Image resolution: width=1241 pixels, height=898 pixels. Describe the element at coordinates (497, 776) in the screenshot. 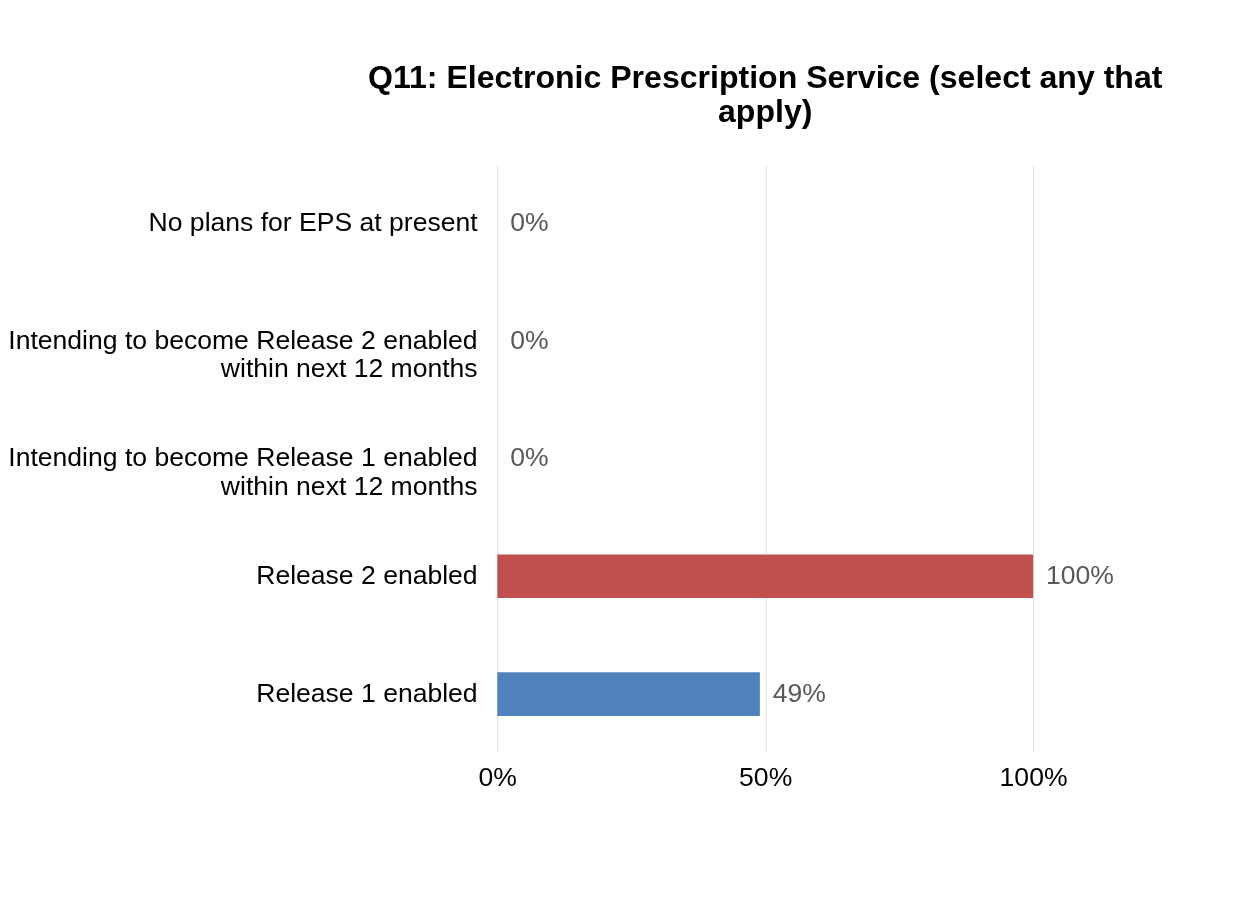

I see `x-tick-label: 0%` at that location.